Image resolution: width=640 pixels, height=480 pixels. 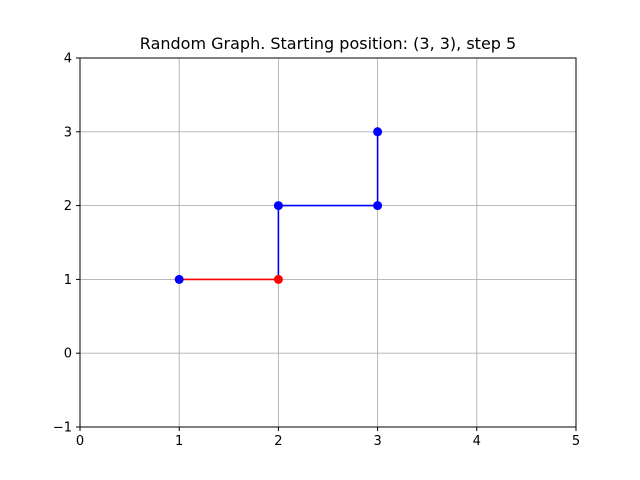 I want to click on y-tick-label: 0, so click(x=68, y=354).